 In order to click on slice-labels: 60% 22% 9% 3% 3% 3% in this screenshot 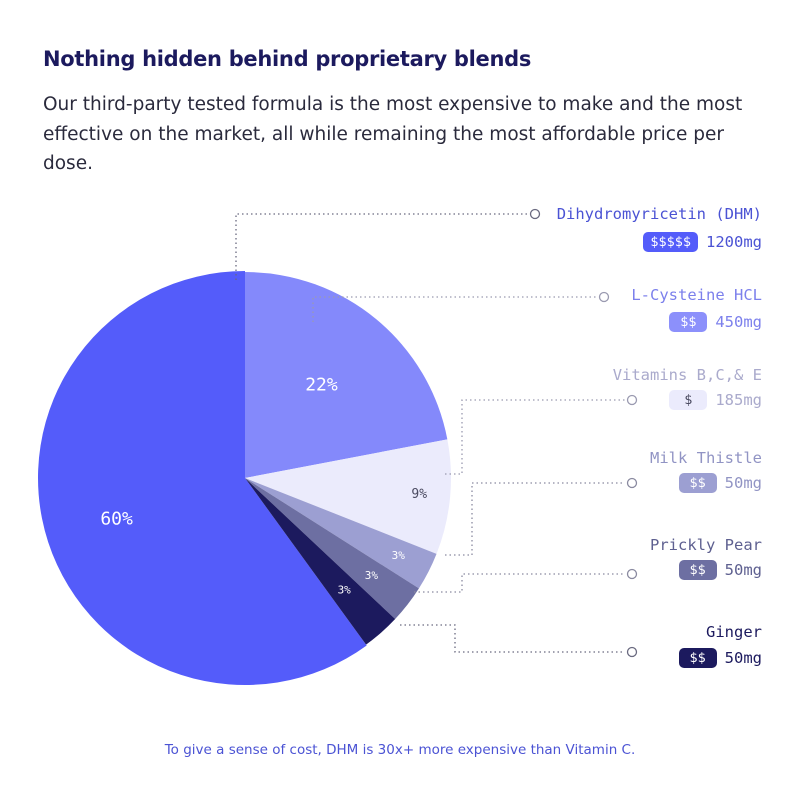, I will do `click(263, 486)`.